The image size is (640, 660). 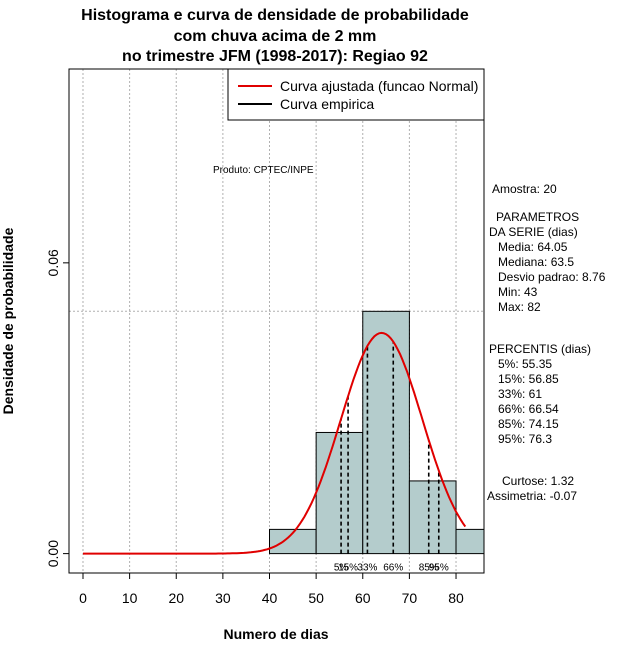 I want to click on x-tick-label: 70, so click(x=410, y=598).